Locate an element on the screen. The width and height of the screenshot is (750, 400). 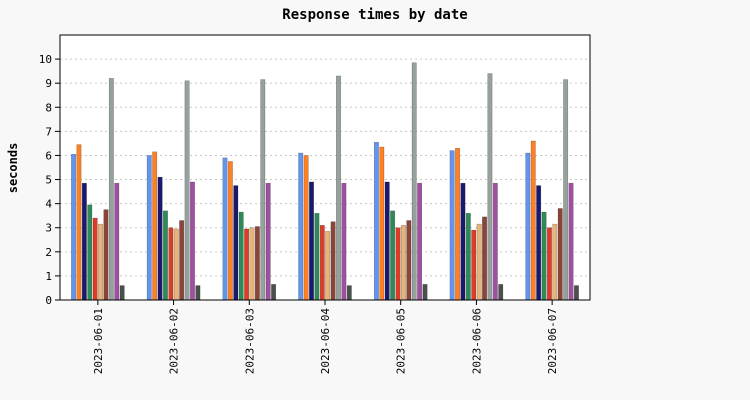
y-tick-label: 4 is located at coordinates (48, 204).